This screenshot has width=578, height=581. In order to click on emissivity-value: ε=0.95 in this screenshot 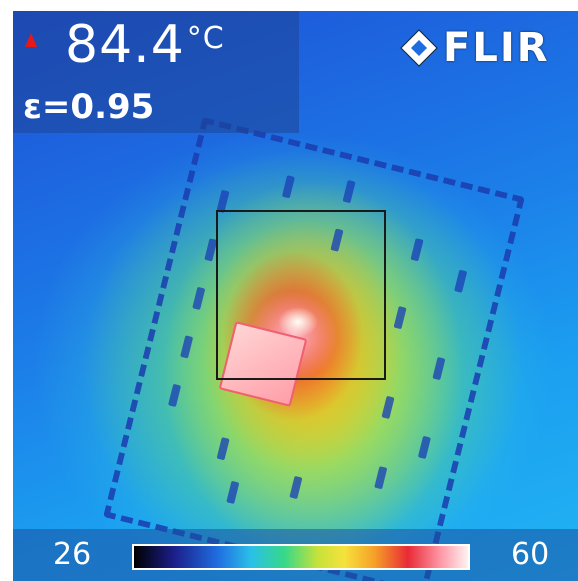, I will do `click(89, 107)`.